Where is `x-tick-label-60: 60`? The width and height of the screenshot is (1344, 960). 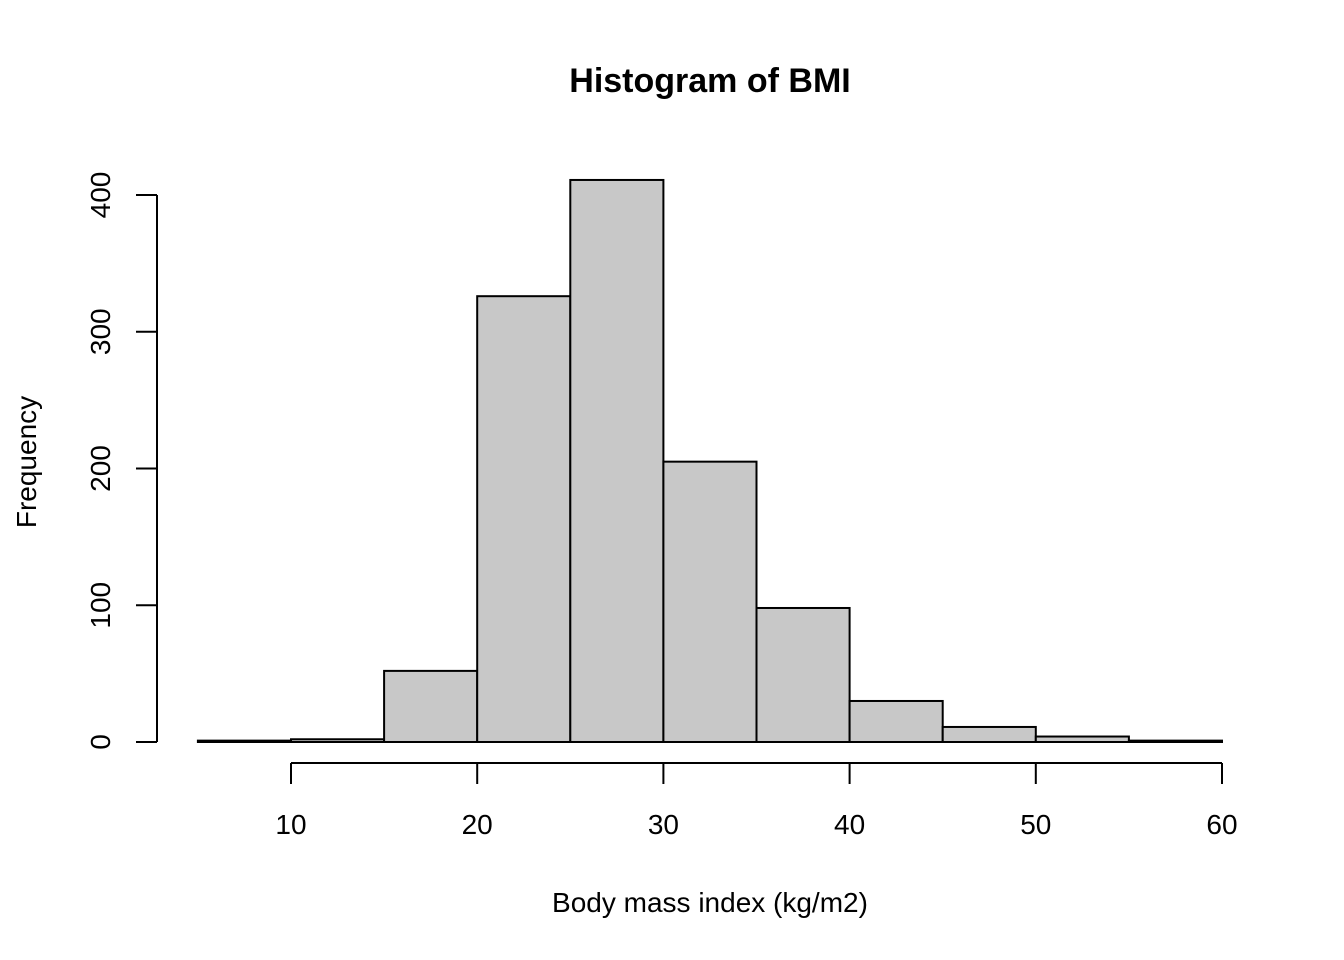 x-tick-label-60: 60 is located at coordinates (1221, 824).